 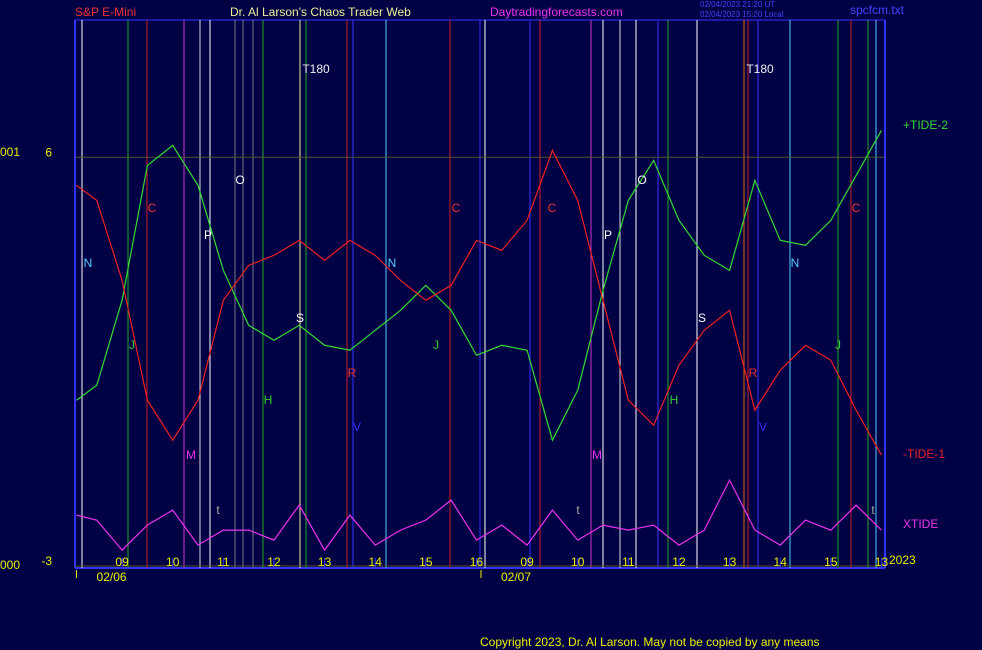 I want to click on left-label: 001, so click(x=10, y=152).